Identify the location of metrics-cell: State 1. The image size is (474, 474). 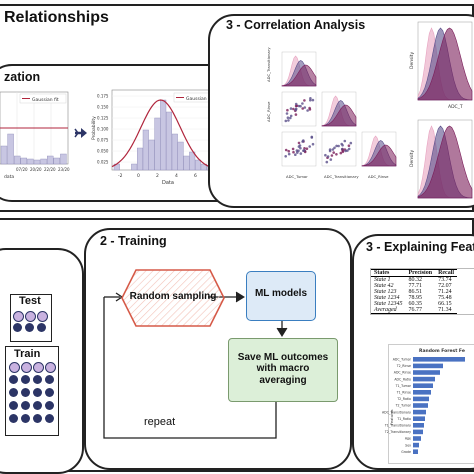
(382, 280).